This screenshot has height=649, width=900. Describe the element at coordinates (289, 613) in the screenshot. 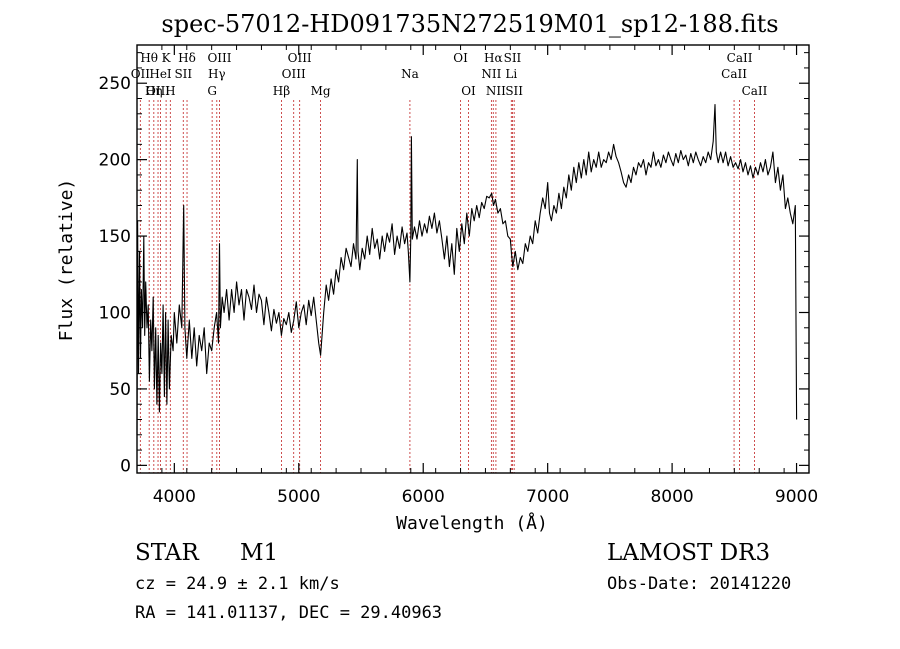

I see `coordinates: RA = 141.01137, DEC = 29.40963` at that location.